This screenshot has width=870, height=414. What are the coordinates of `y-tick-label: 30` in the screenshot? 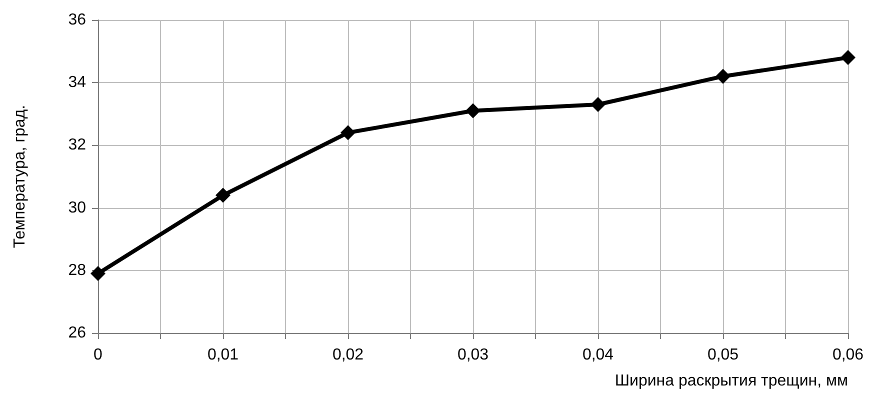 It's located at (77, 207).